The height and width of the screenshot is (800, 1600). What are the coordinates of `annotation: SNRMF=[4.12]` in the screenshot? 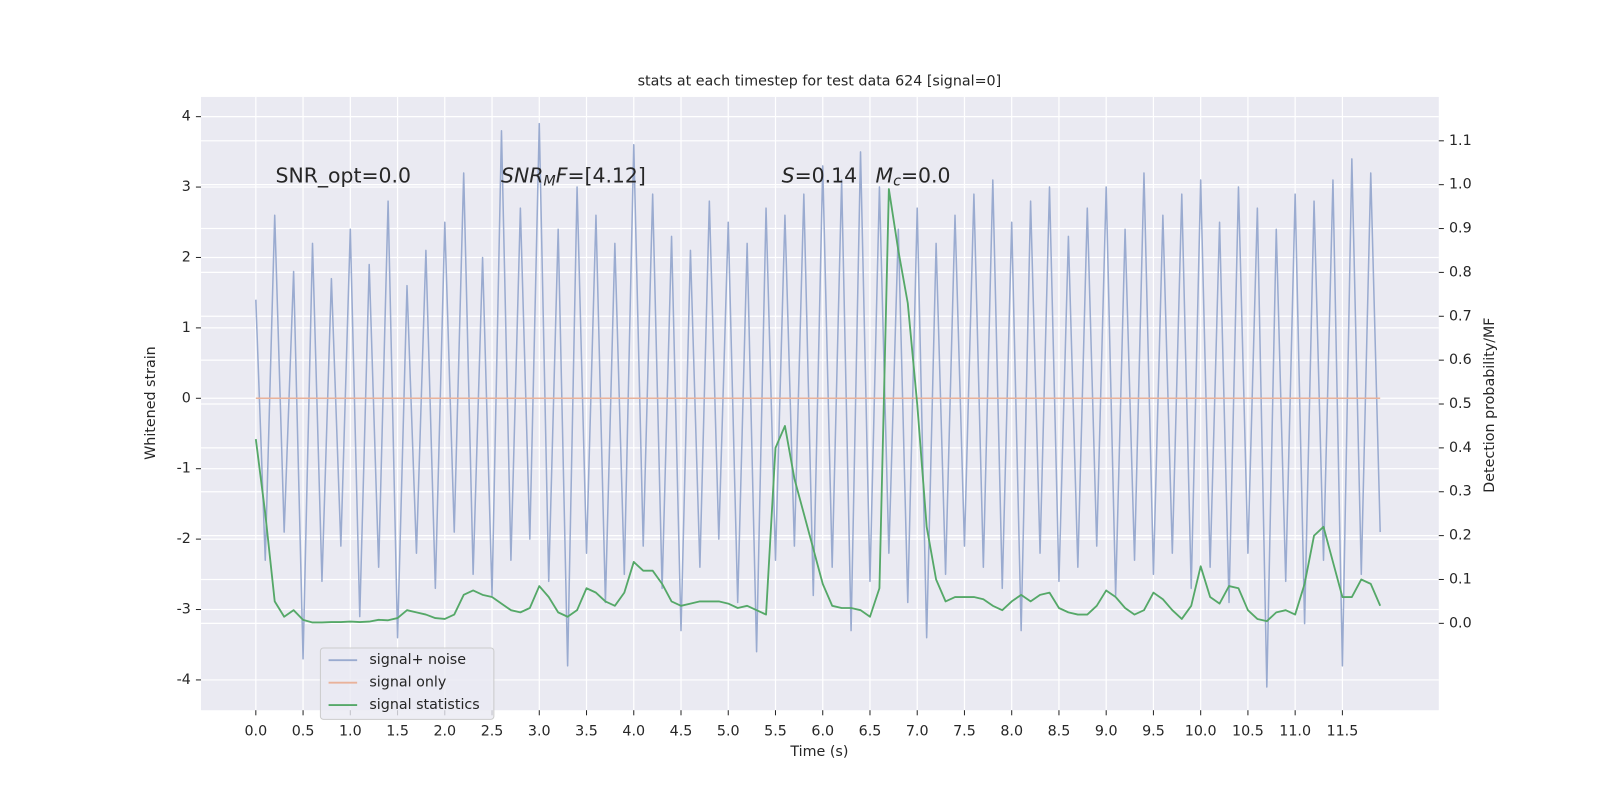 It's located at (573, 177).